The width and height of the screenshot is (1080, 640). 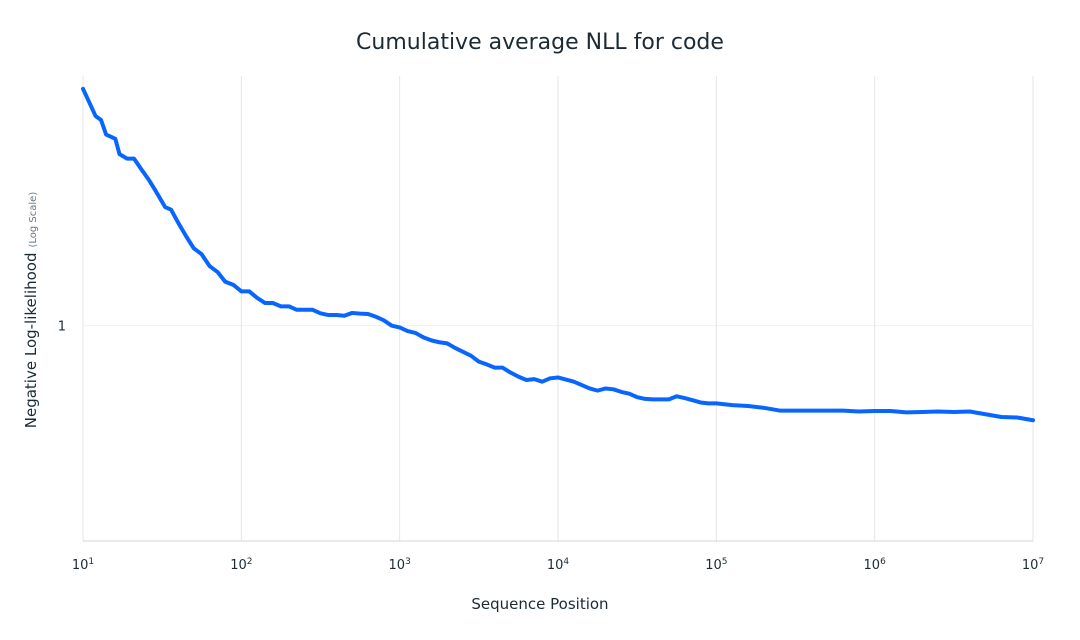 I want to click on x-tick-exponent: 3, so click(x=408, y=562).